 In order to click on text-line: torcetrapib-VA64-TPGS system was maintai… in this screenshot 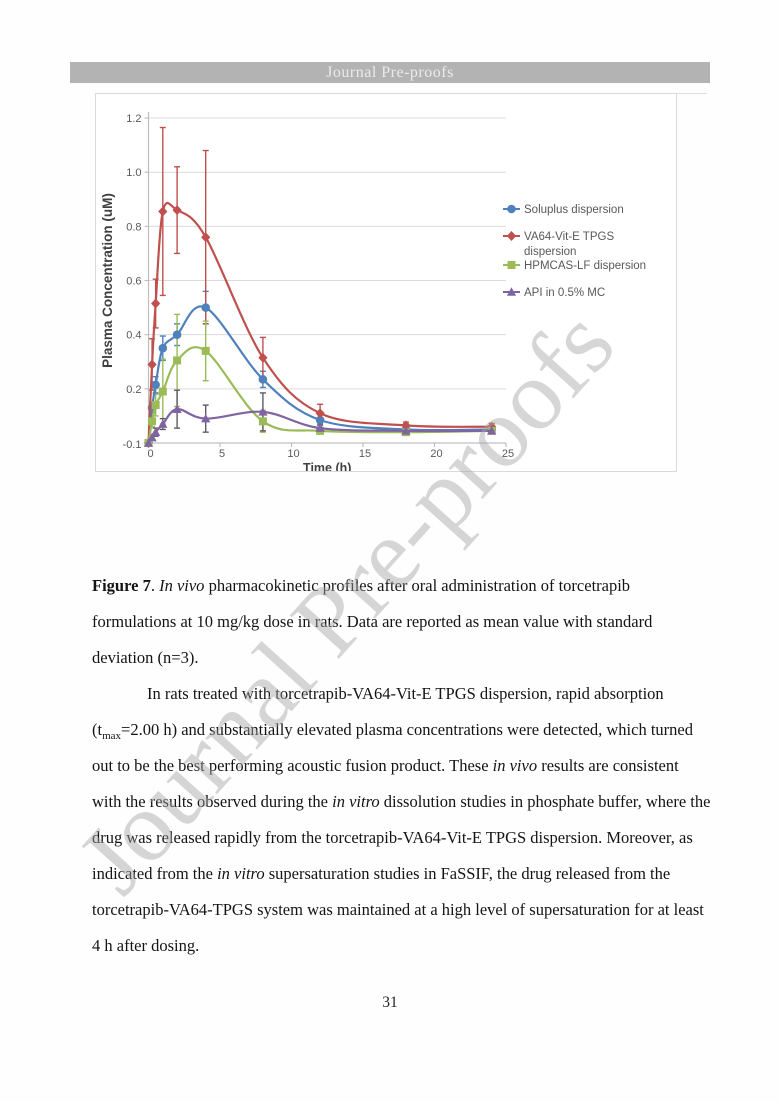, I will do `click(398, 910)`.